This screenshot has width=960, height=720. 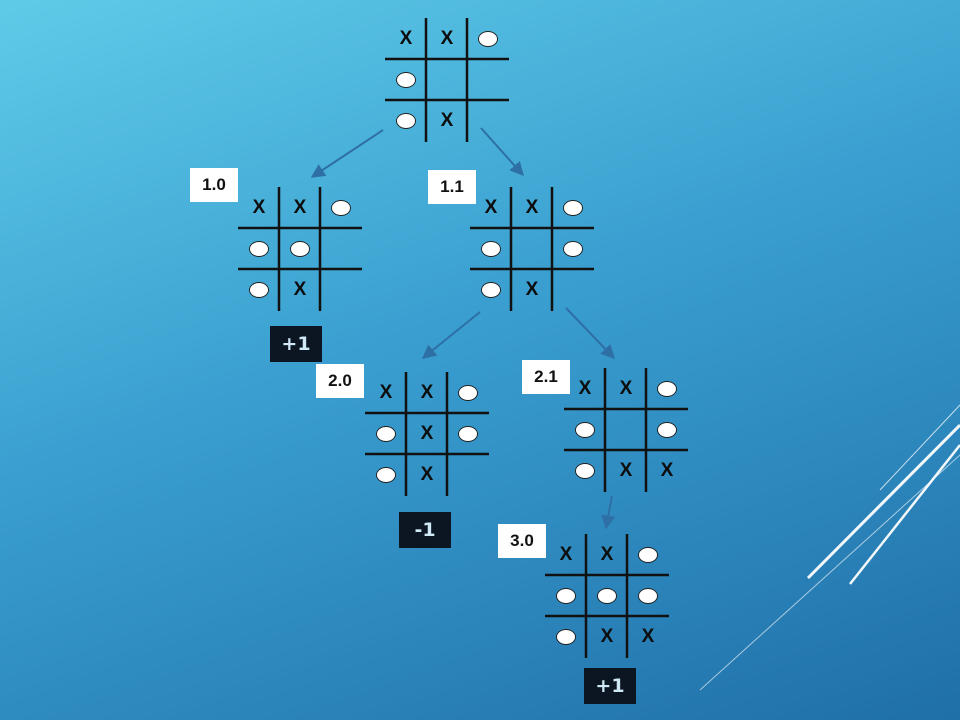 I want to click on board-1.1: X X X, so click(x=532, y=249).